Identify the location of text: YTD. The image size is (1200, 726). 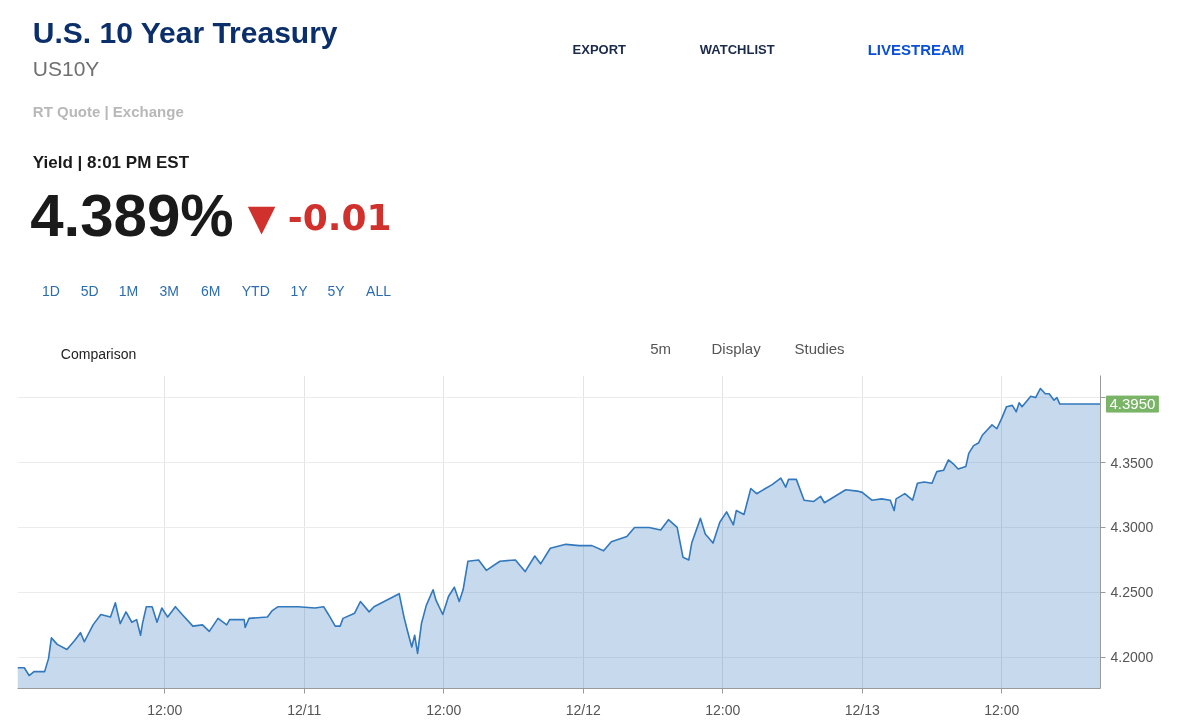
(255, 290).